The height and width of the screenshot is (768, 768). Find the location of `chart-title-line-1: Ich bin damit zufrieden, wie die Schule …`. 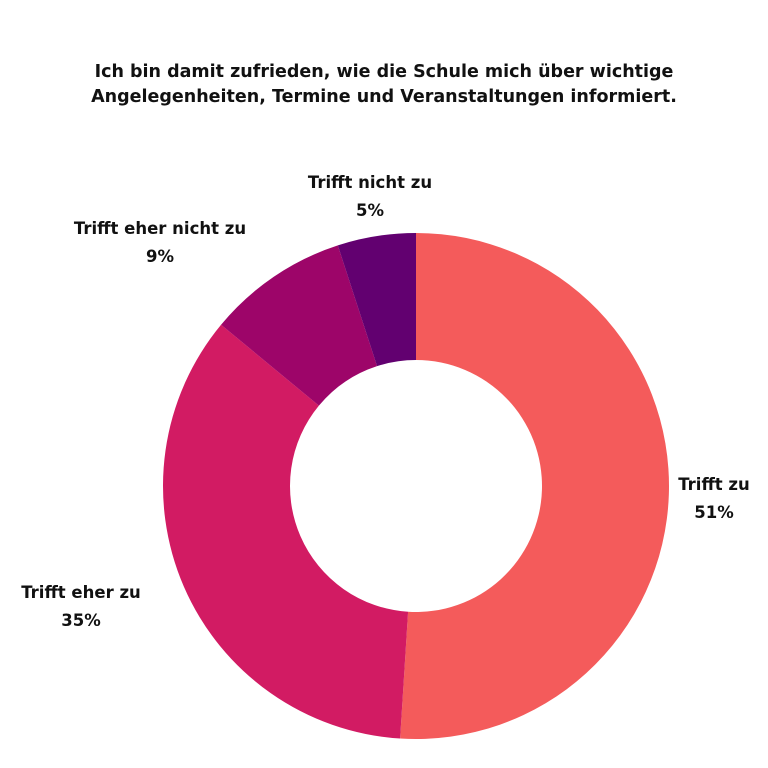

chart-title-line-1: Ich bin damit zufrieden, wie die Schule … is located at coordinates (384, 72).